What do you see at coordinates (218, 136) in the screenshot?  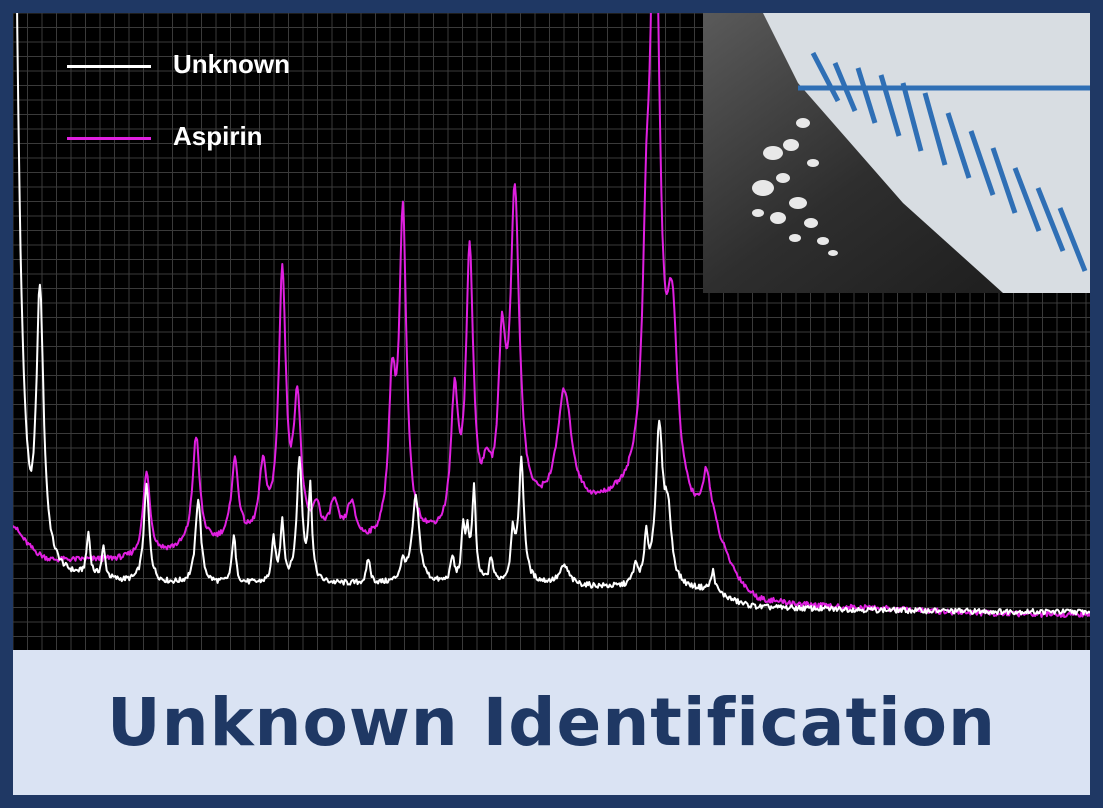 I see `legend-label-aspirin: Aspirin` at bounding box center [218, 136].